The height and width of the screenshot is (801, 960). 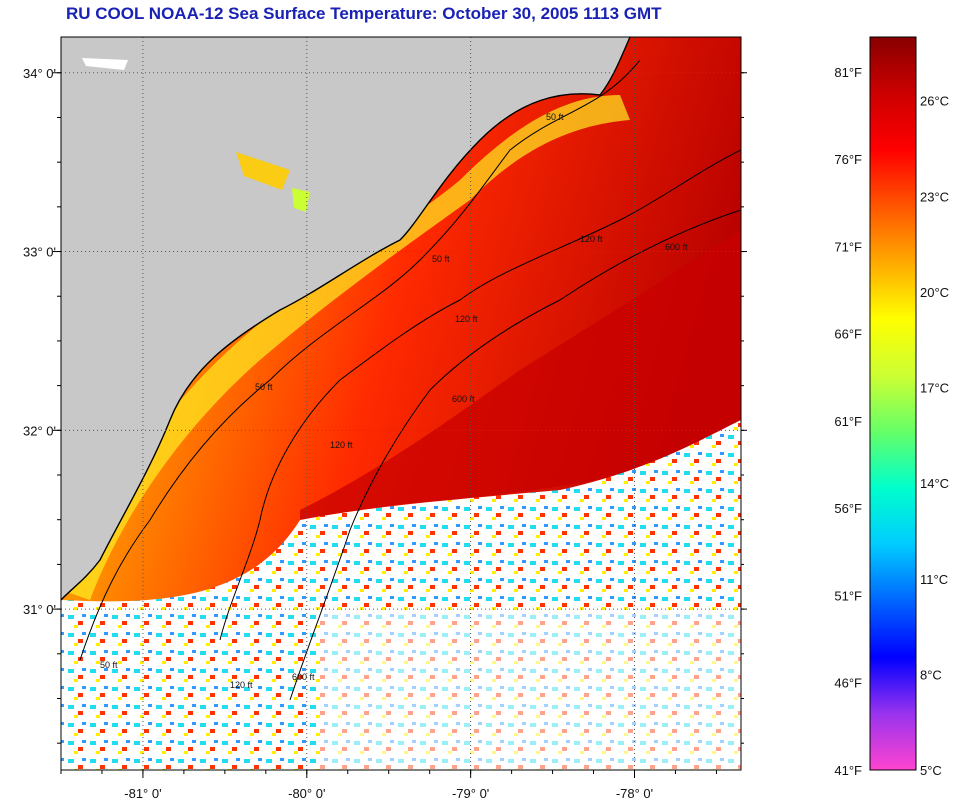 I want to click on colorbar-label-celsius: 26°C, so click(x=934, y=101).